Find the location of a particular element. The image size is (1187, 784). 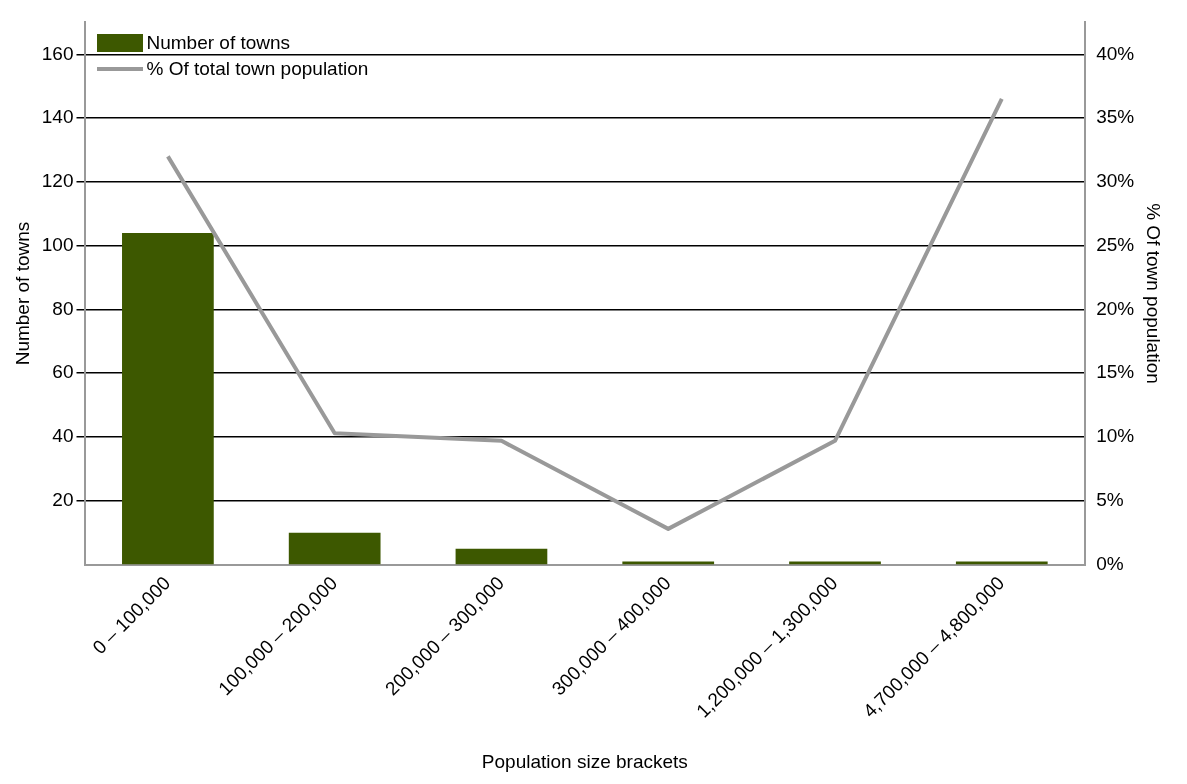

y2-tick-label: 0% is located at coordinates (1110, 563).